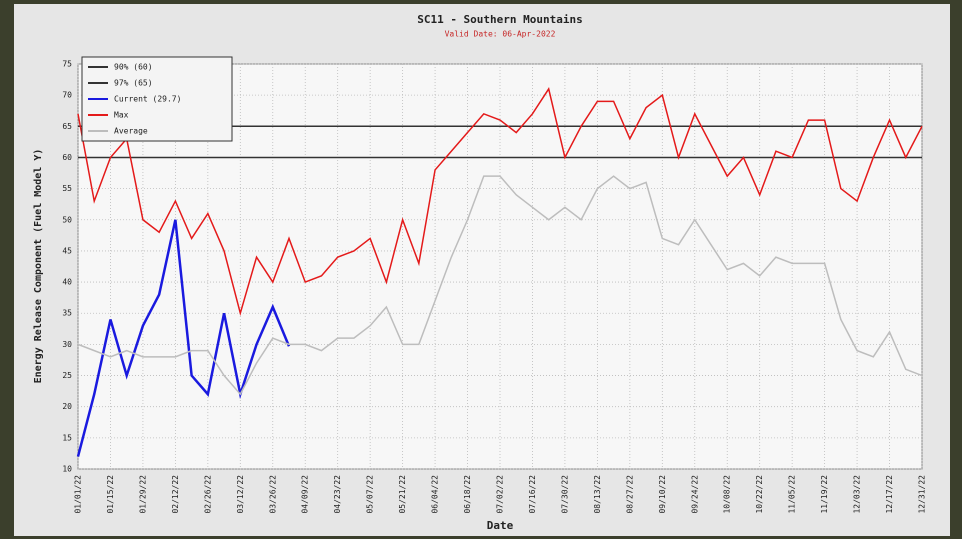 The width and height of the screenshot is (962, 539). What do you see at coordinates (337, 494) in the screenshot?
I see `x-tick-label: 04/23/22` at bounding box center [337, 494].